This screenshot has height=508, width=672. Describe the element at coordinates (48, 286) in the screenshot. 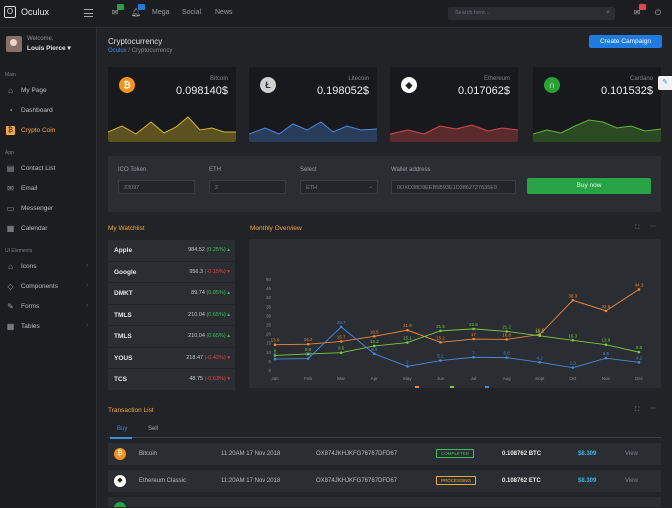

I see `sidebar-item-components: ◇ Components ›` at that location.